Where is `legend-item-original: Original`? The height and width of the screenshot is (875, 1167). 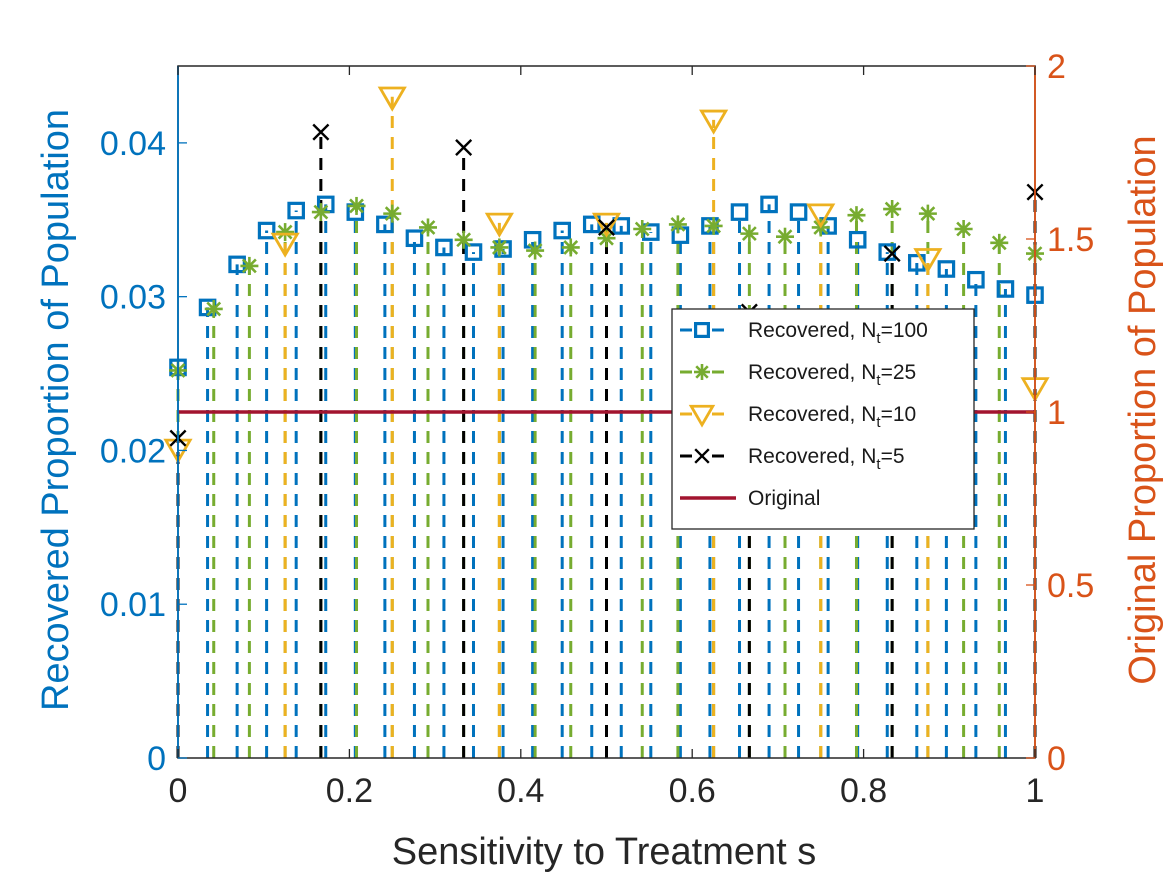
legend-item-original: Original is located at coordinates (750, 498).